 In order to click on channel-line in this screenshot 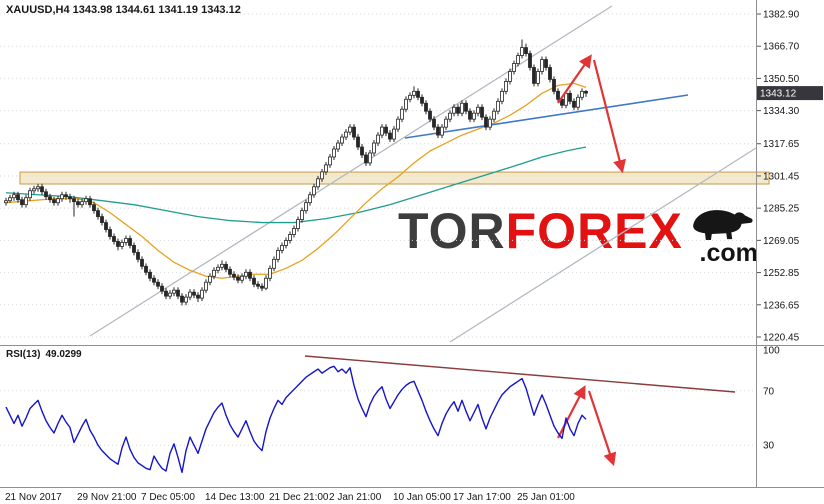, I will do `click(603, 245)`.